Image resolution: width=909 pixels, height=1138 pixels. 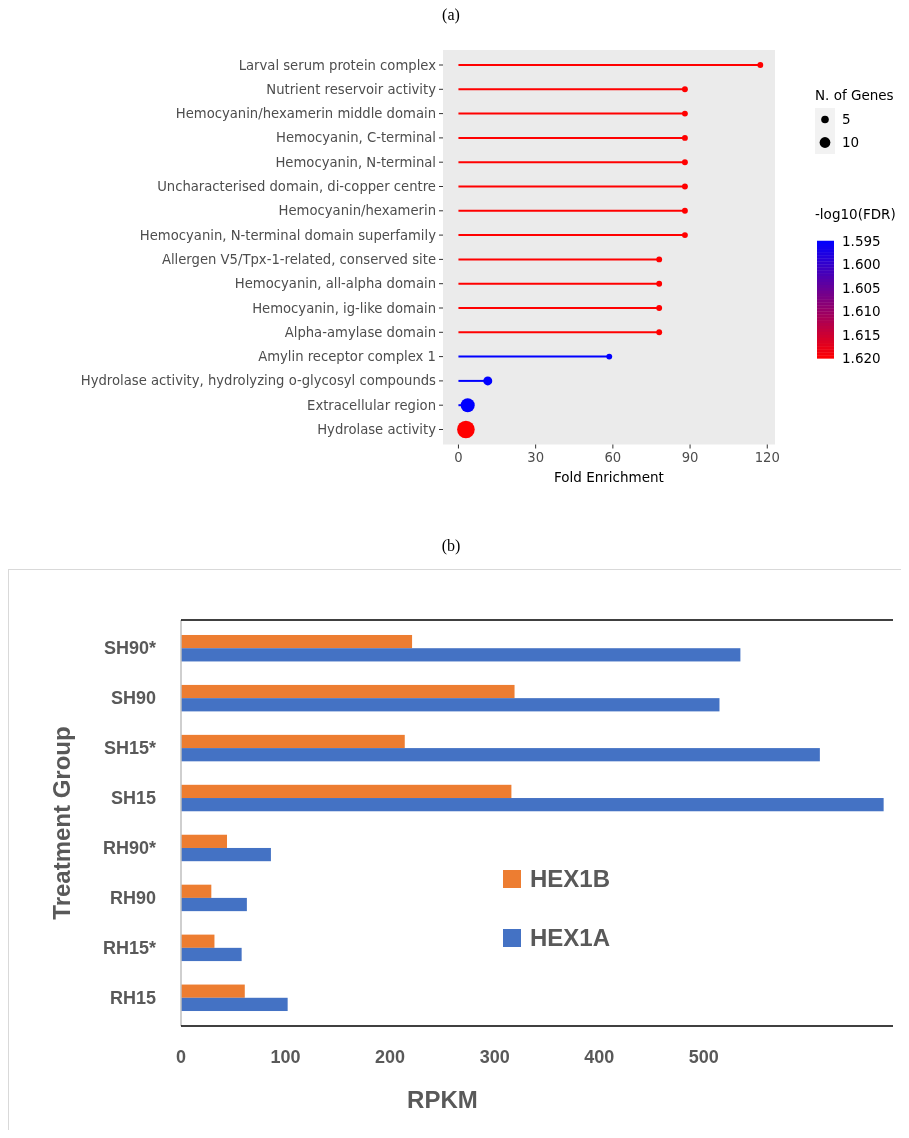 What do you see at coordinates (855, 214) in the screenshot?
I see `color-bar-title: -log10(FDR)` at bounding box center [855, 214].